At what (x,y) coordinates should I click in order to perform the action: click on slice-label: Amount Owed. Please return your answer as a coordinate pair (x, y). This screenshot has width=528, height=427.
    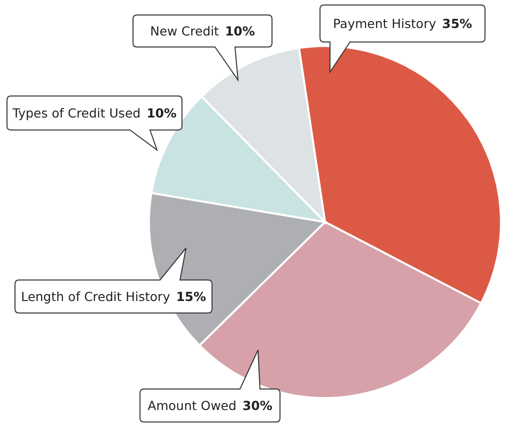
    Looking at the image, I should click on (192, 405).